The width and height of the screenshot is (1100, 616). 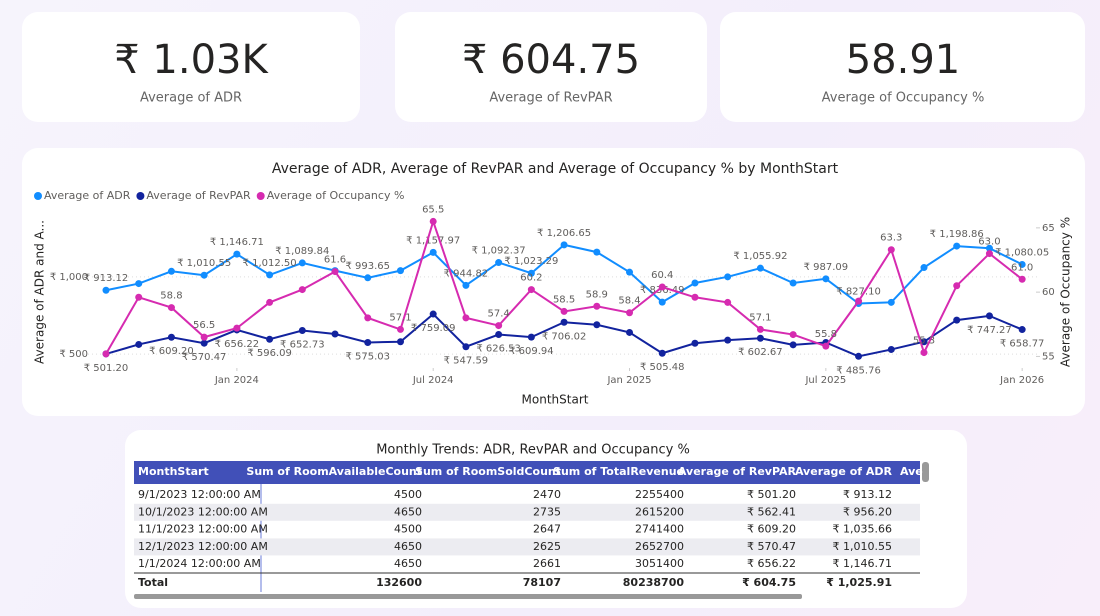 I want to click on data-label: 58.8, so click(x=171, y=296).